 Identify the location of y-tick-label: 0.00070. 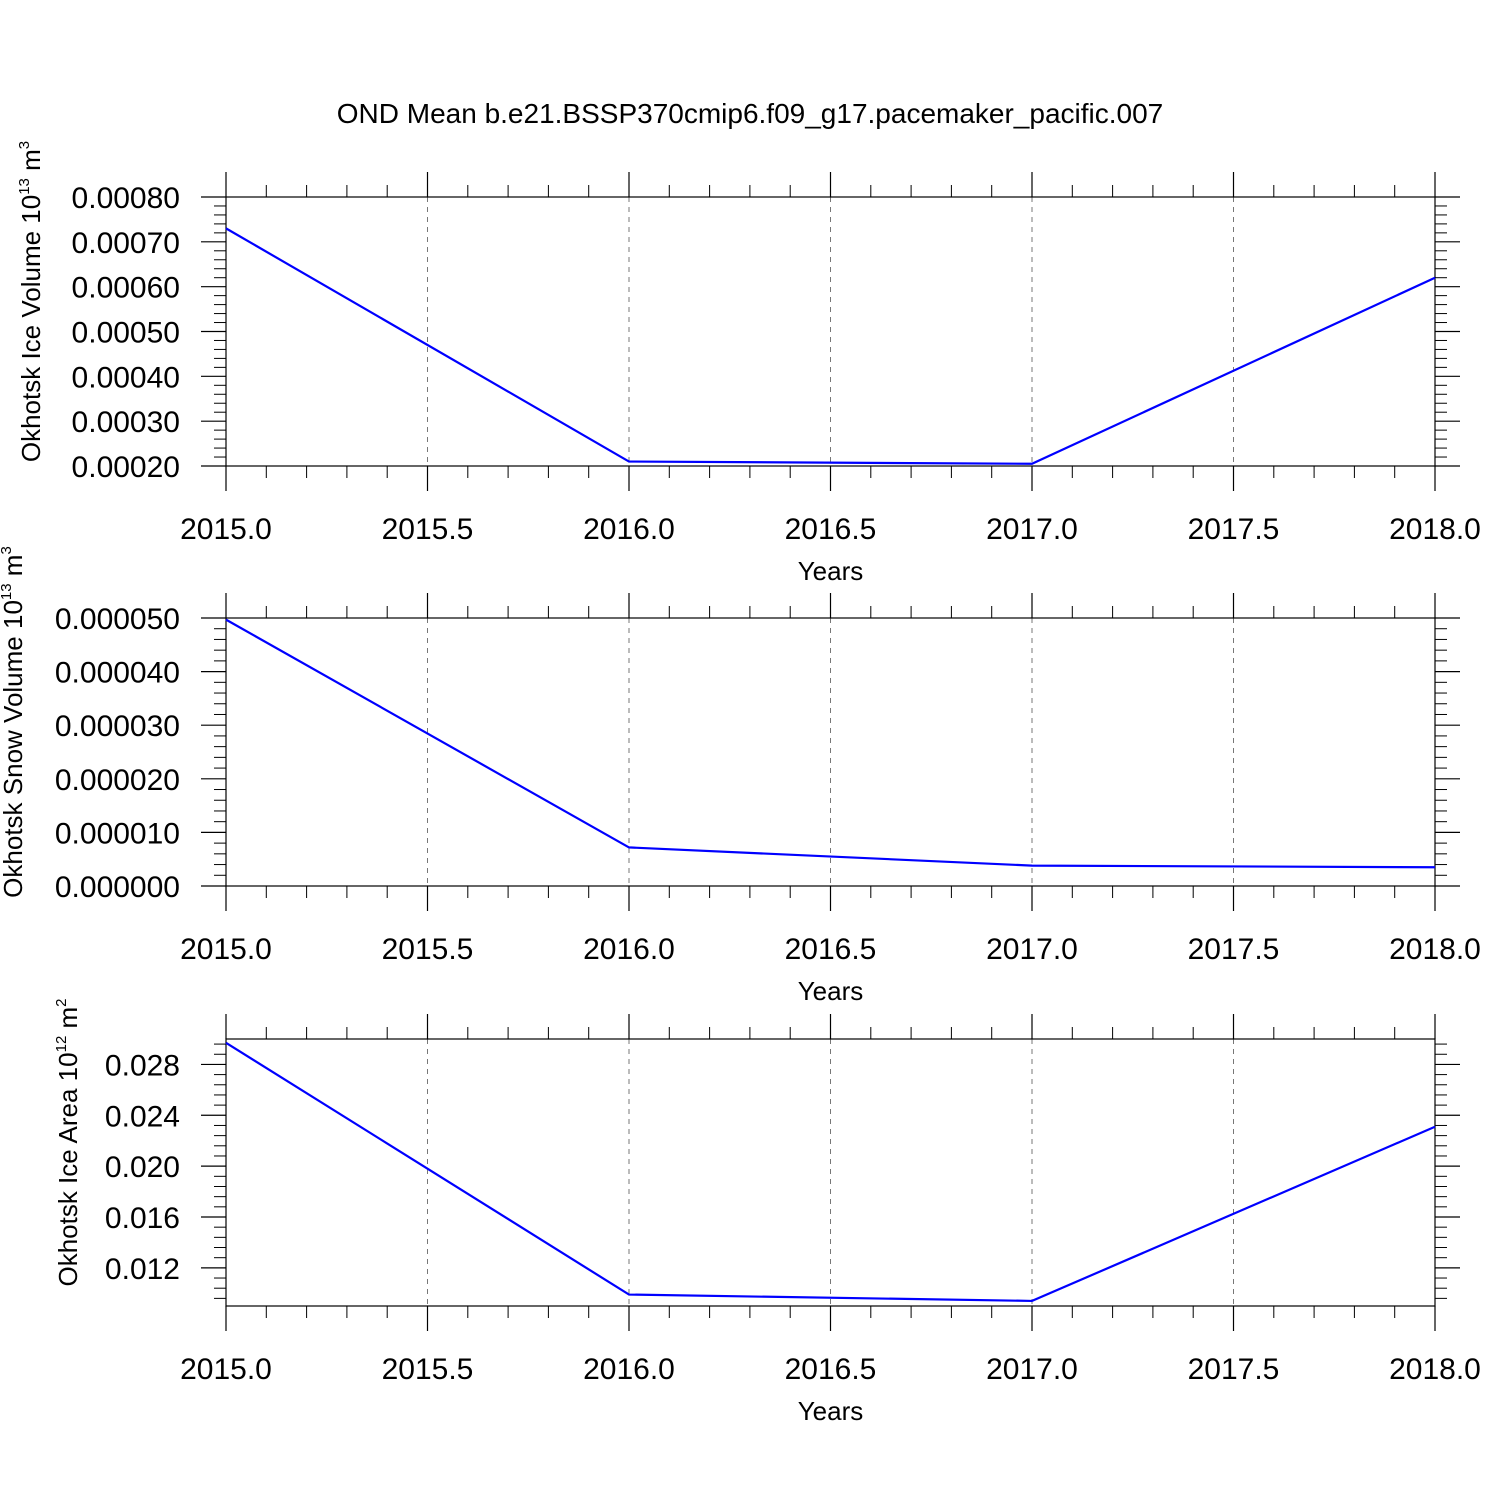
(126, 243).